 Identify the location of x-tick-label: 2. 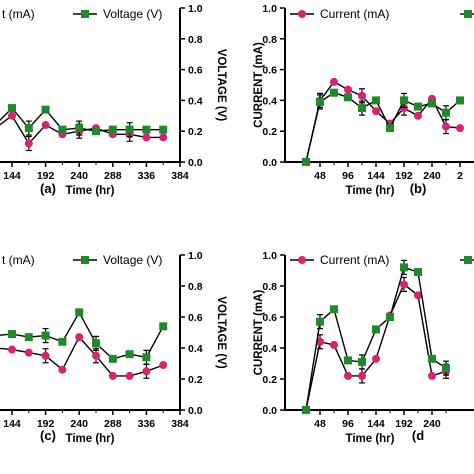
(460, 176).